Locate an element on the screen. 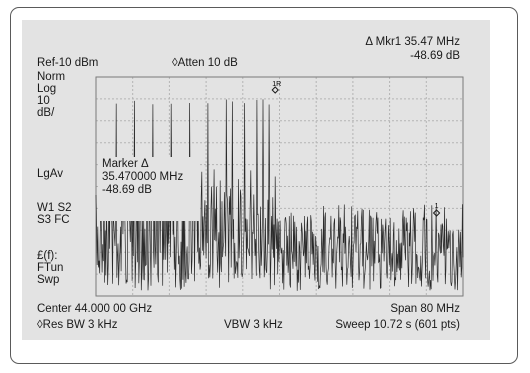  trace-labels: W1 S2 S3 FC is located at coordinates (54, 214).